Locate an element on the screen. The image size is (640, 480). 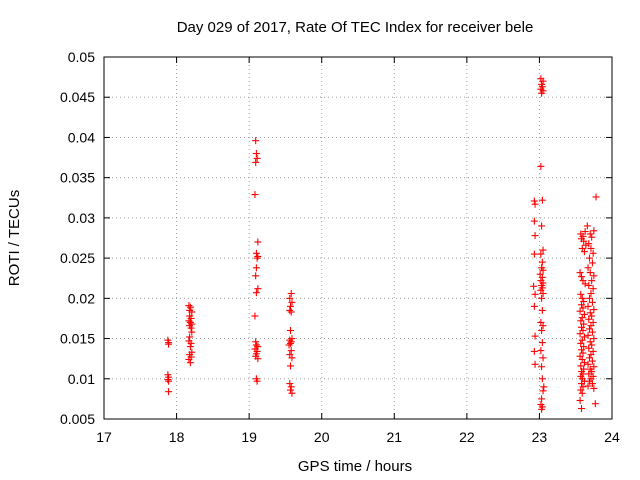
x-tick-label: 23 is located at coordinates (540, 437).